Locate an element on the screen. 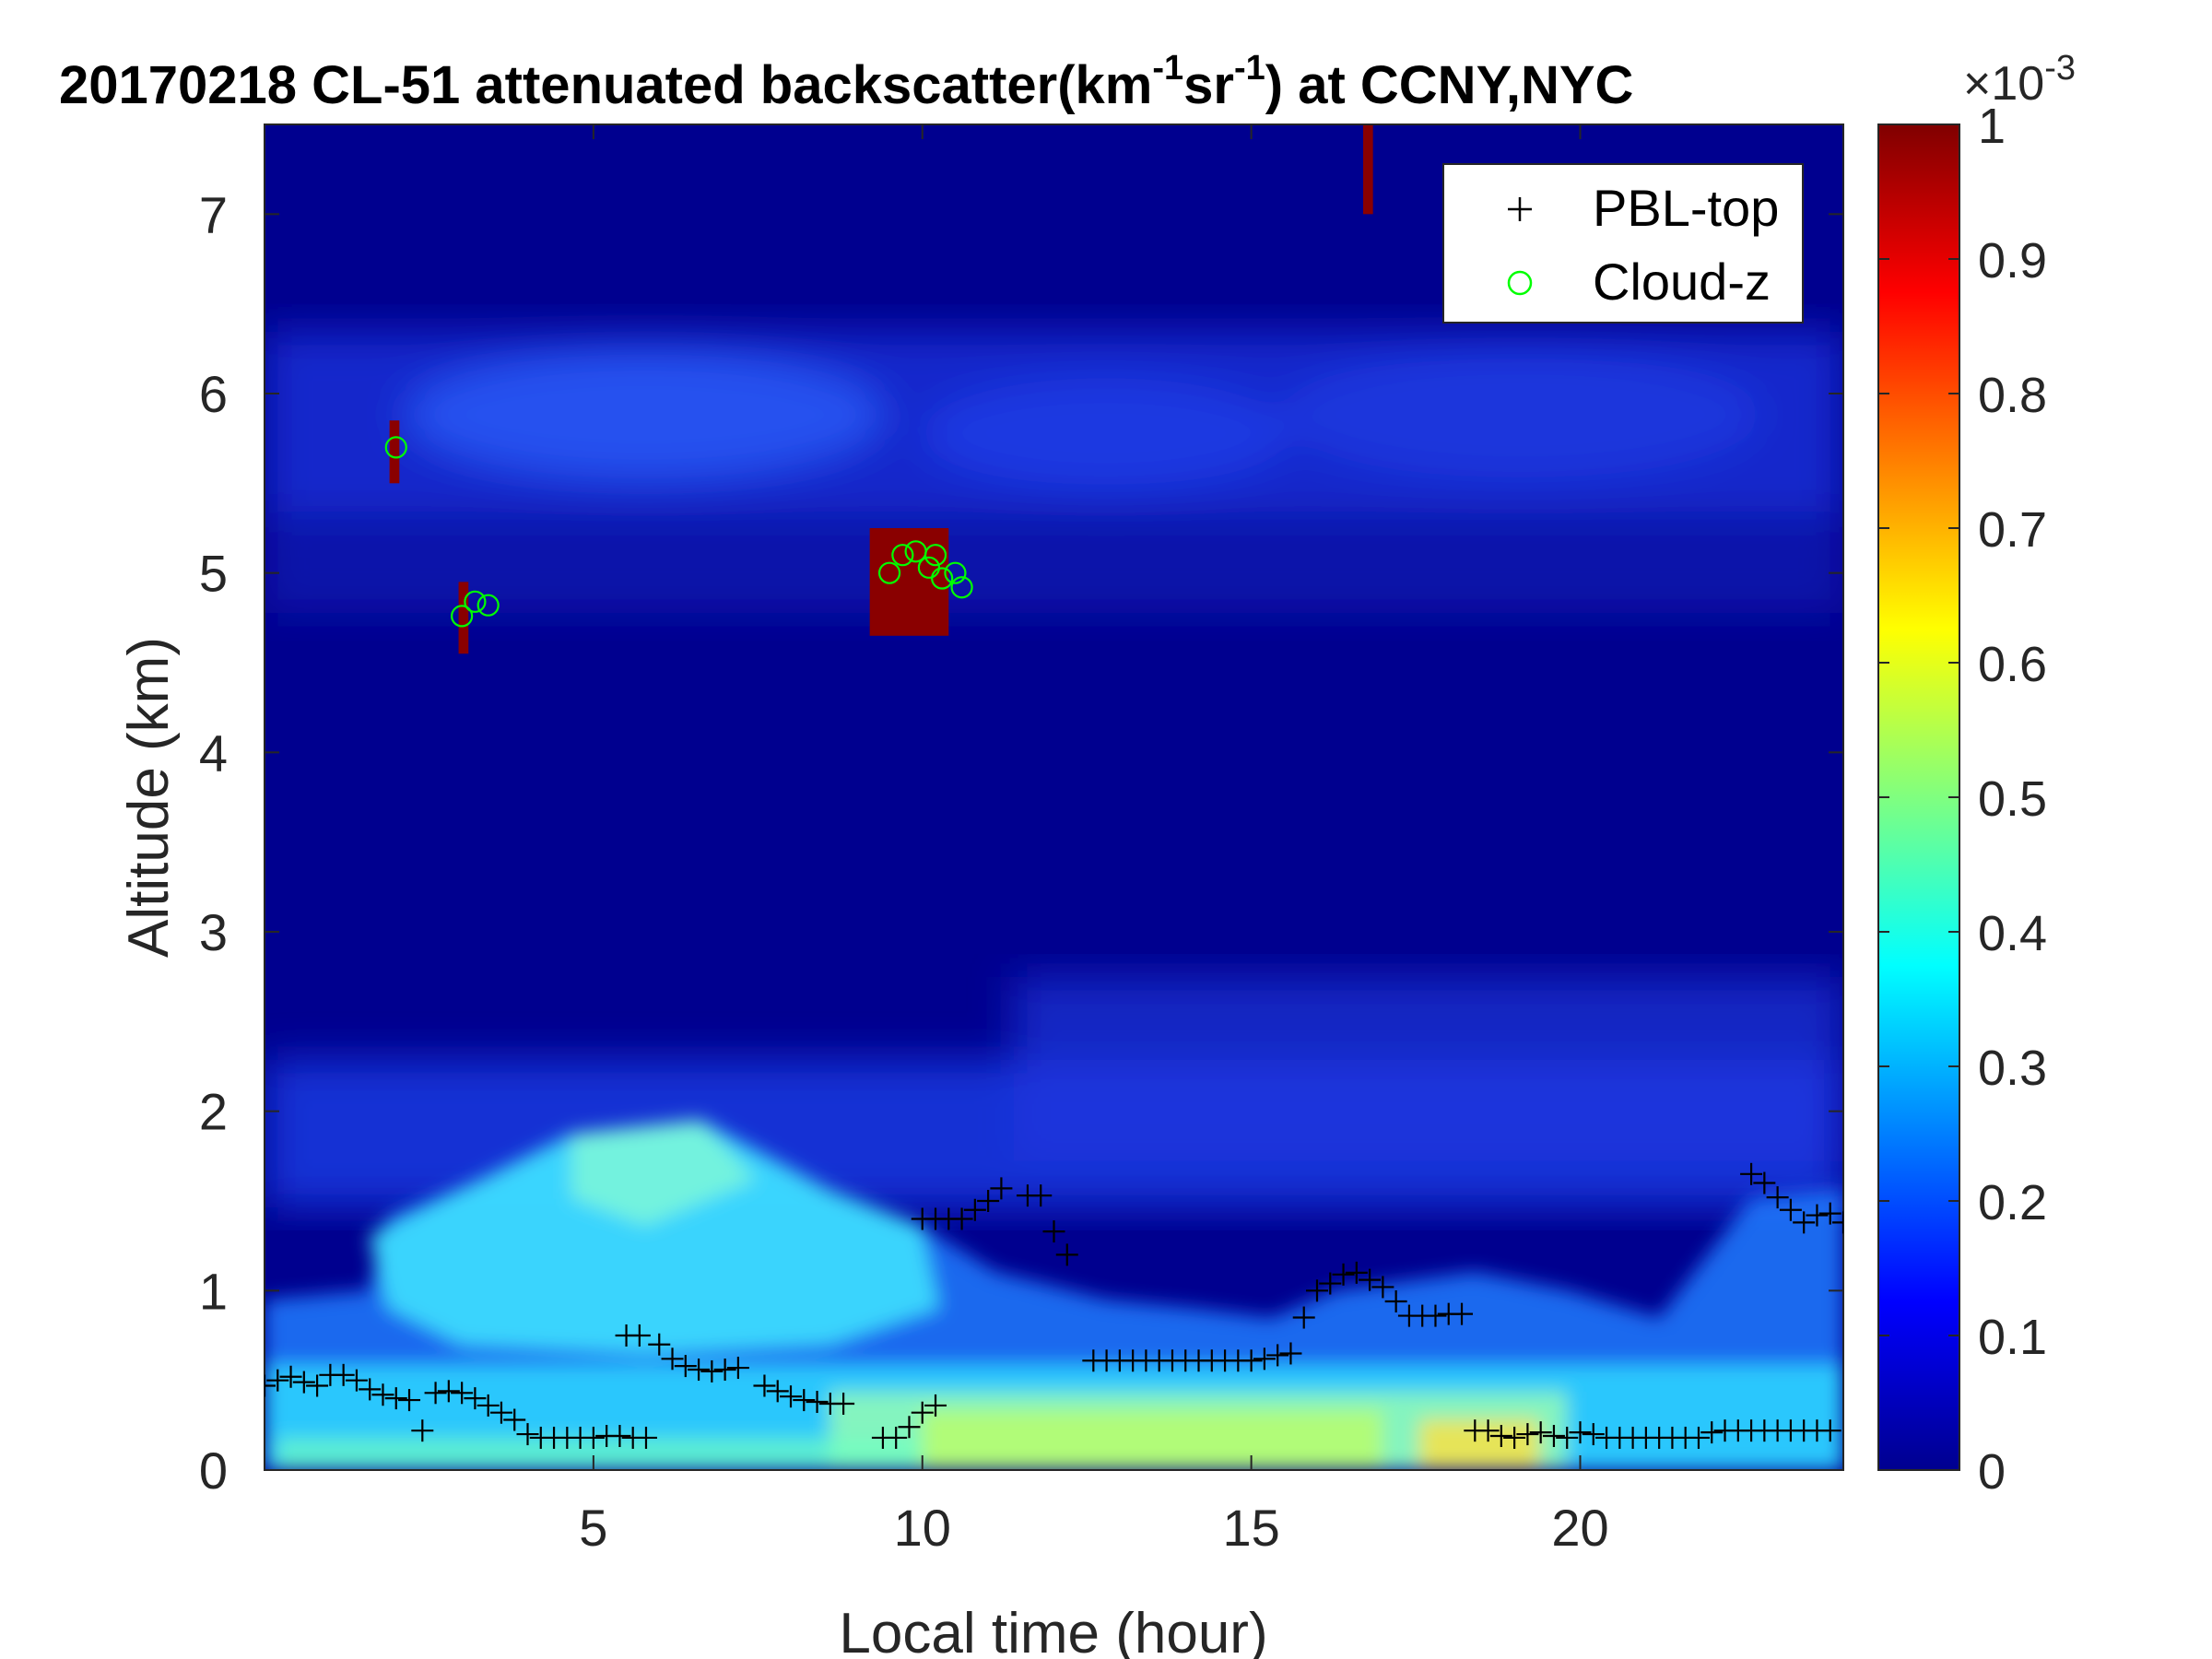 The width and height of the screenshot is (2212, 1659). y-tick-label: 2 is located at coordinates (213, 1112).